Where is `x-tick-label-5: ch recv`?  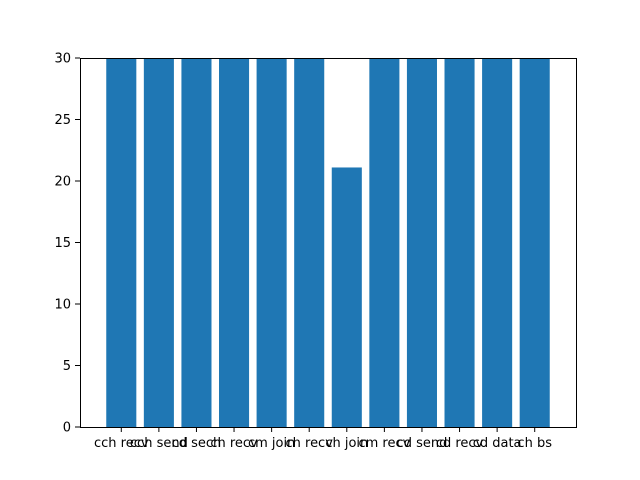
x-tick-label-5: ch recv is located at coordinates (309, 443).